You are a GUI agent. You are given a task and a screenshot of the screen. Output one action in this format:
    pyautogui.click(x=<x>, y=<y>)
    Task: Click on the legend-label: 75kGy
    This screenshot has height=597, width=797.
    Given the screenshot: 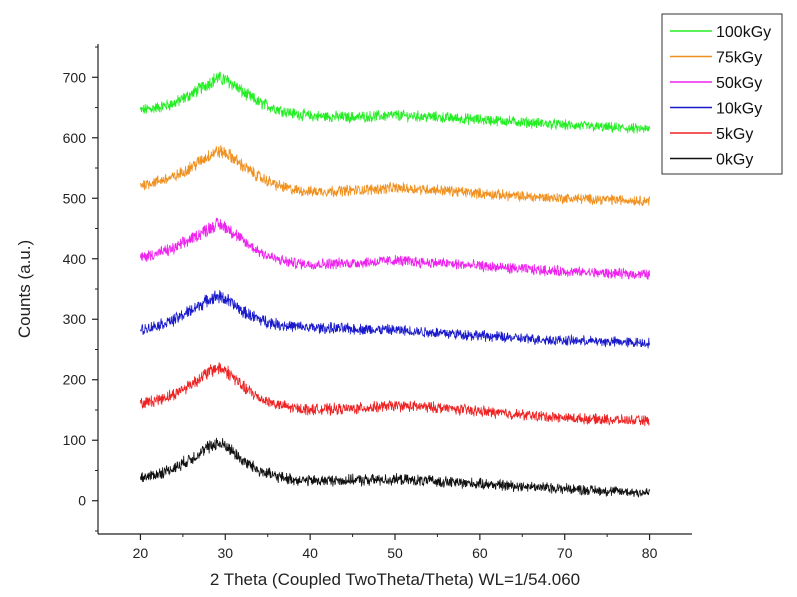 What is the action you would take?
    pyautogui.click(x=739, y=58)
    